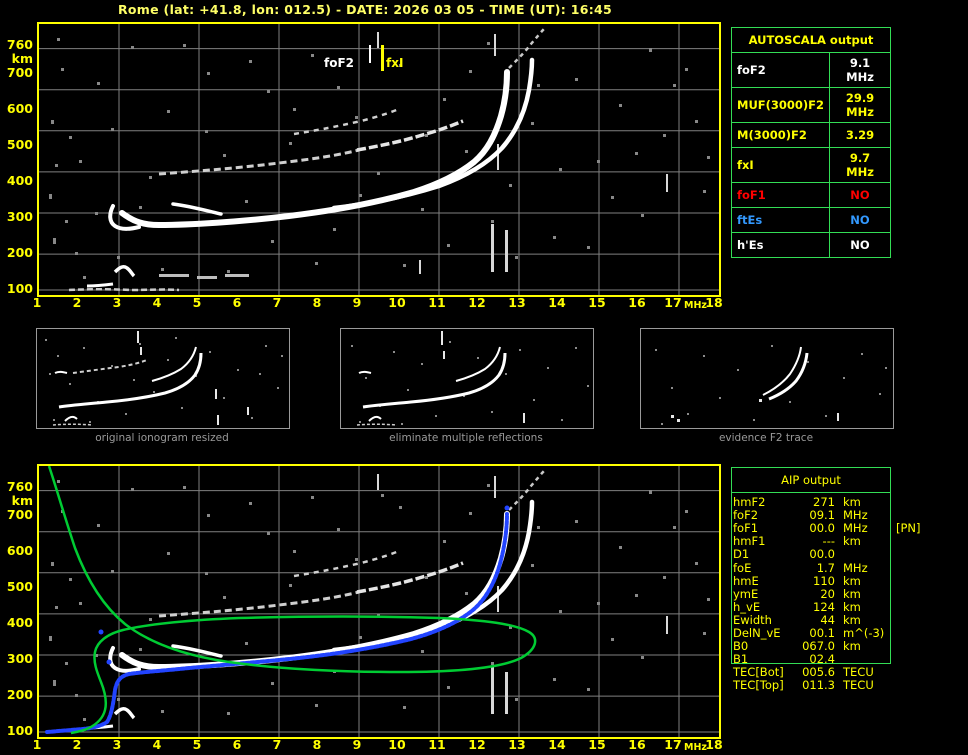  I want to click on table-row: foF2 9.1 MHz, so click(810, 70).